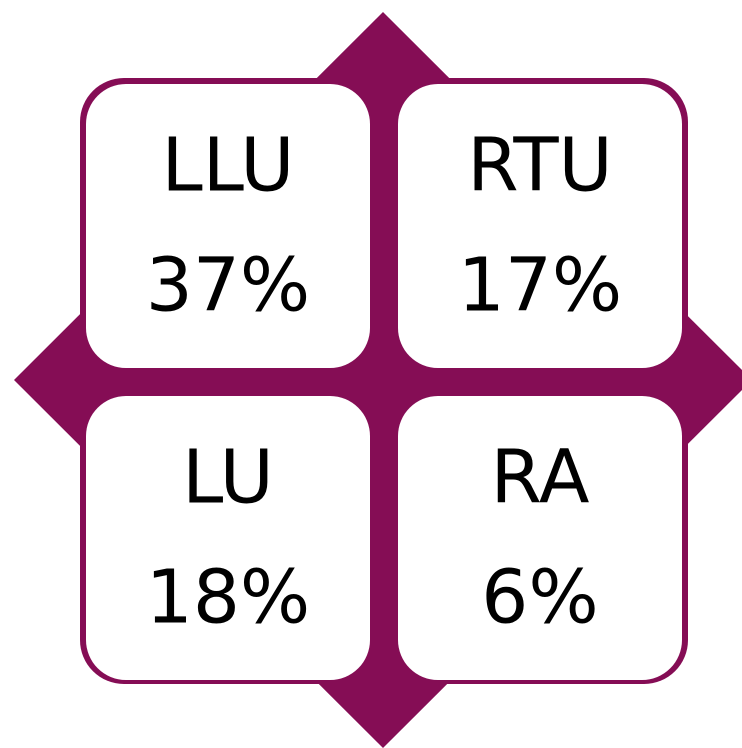 The height and width of the screenshot is (748, 742). Describe the element at coordinates (539, 598) in the screenshot. I see `cell-value: 6%` at that location.